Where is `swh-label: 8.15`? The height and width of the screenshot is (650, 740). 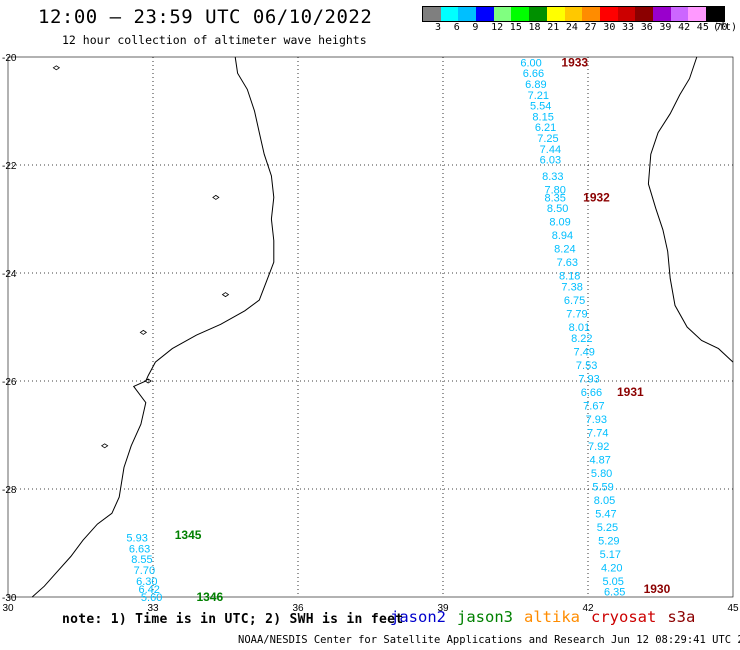
swh-label: 8.15 is located at coordinates (542, 117).